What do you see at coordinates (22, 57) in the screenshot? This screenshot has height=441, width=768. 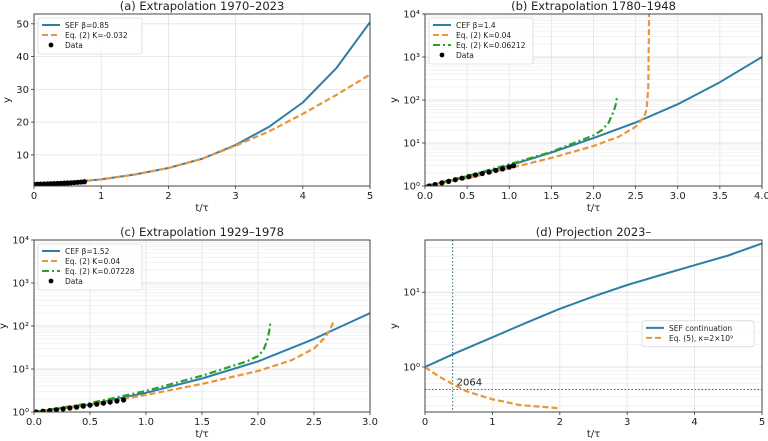 I see `y-tick-label: 40` at bounding box center [22, 57].